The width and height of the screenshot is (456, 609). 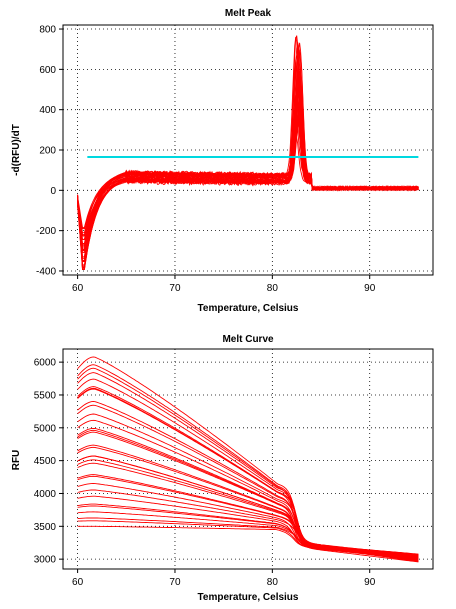 What do you see at coordinates (273, 582) in the screenshot?
I see `melt-curve-x-tick-label: 80` at bounding box center [273, 582].